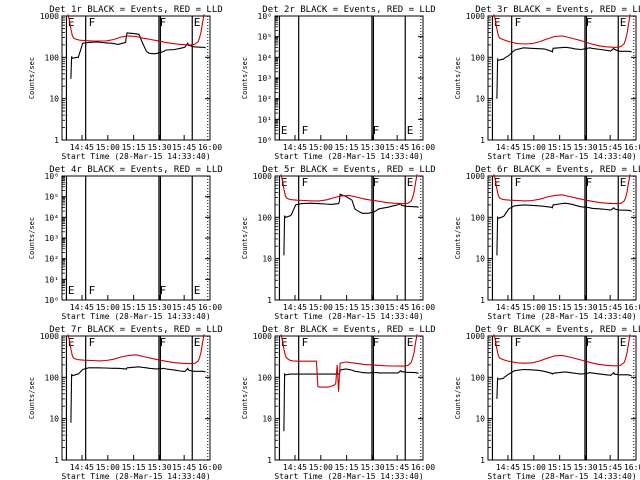 The height and width of the screenshot is (480, 640). Describe the element at coordinates (135, 10) in the screenshot. I see `chart-title: Det 1r BLACK = Events, RED = LLD` at that location.